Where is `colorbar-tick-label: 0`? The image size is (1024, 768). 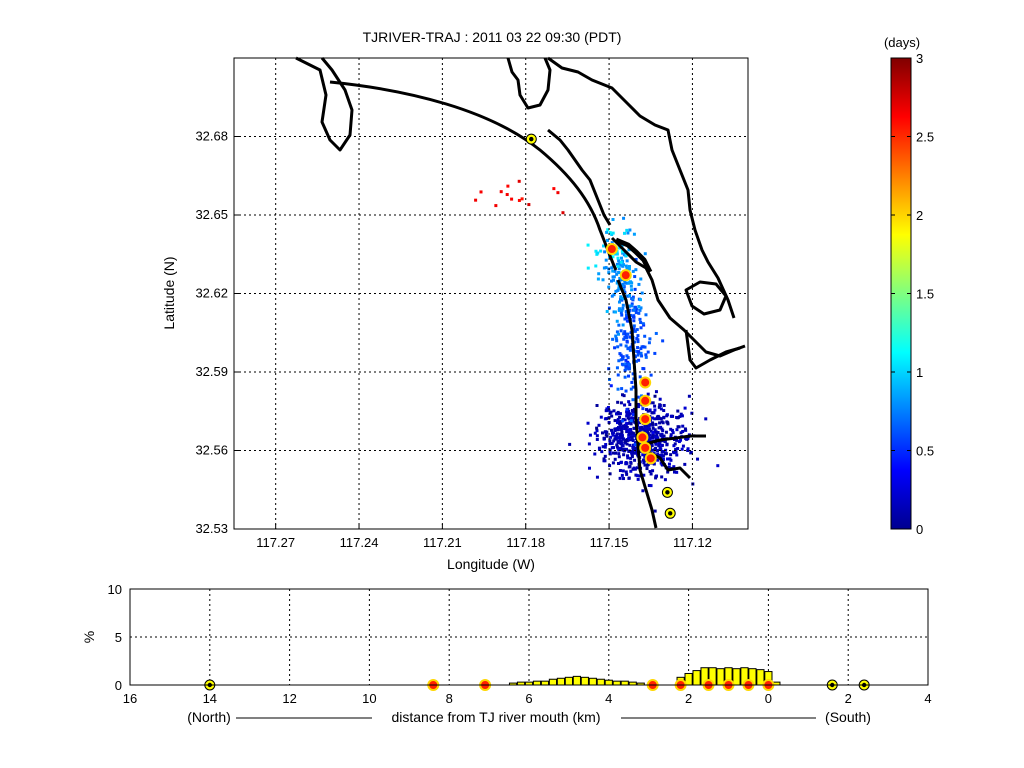 colorbar-tick-label: 0 is located at coordinates (919, 529).